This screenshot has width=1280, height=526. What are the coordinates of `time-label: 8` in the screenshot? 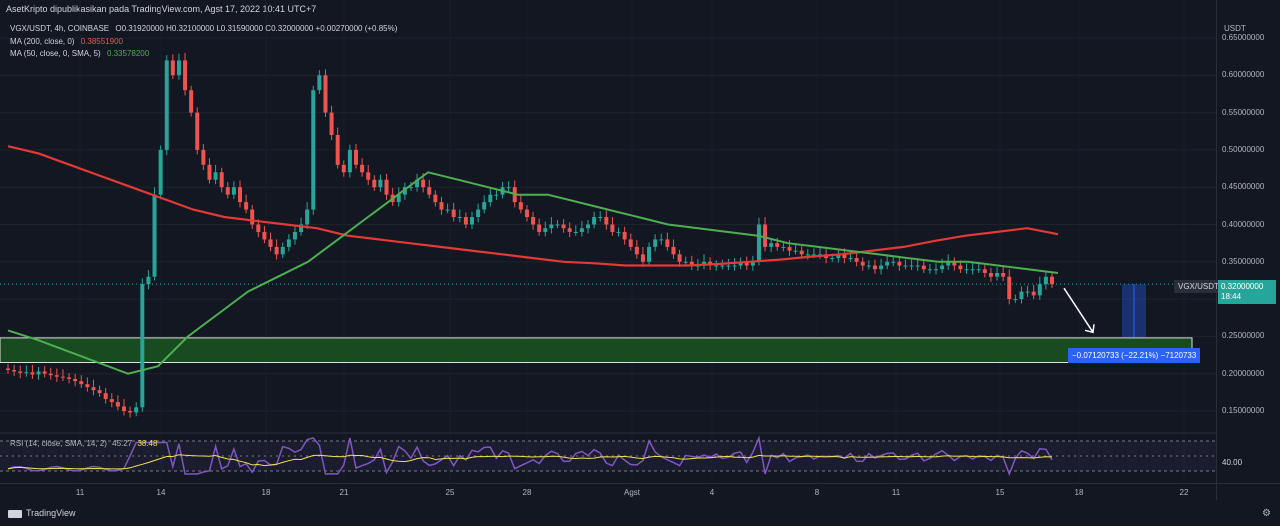 It's located at (817, 492).